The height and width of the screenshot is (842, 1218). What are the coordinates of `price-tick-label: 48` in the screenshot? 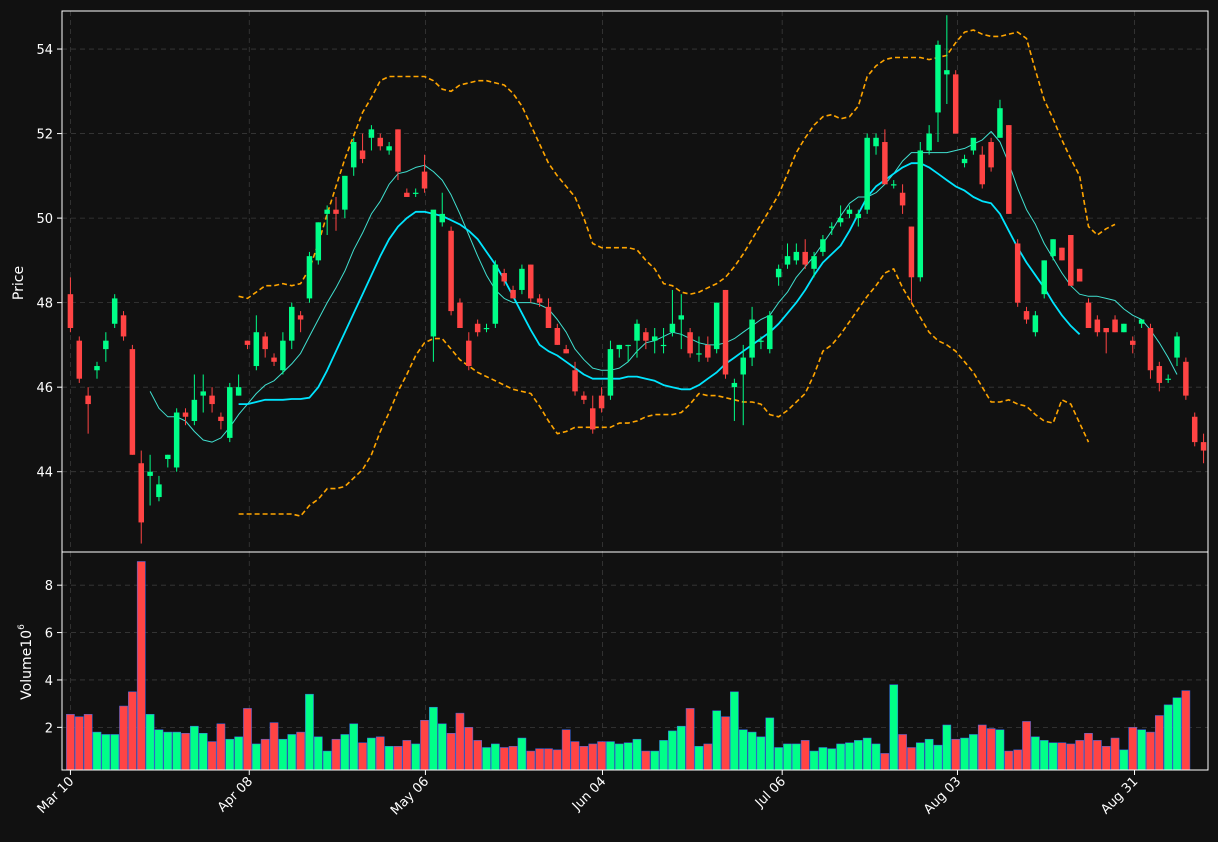 It's located at (44, 304).